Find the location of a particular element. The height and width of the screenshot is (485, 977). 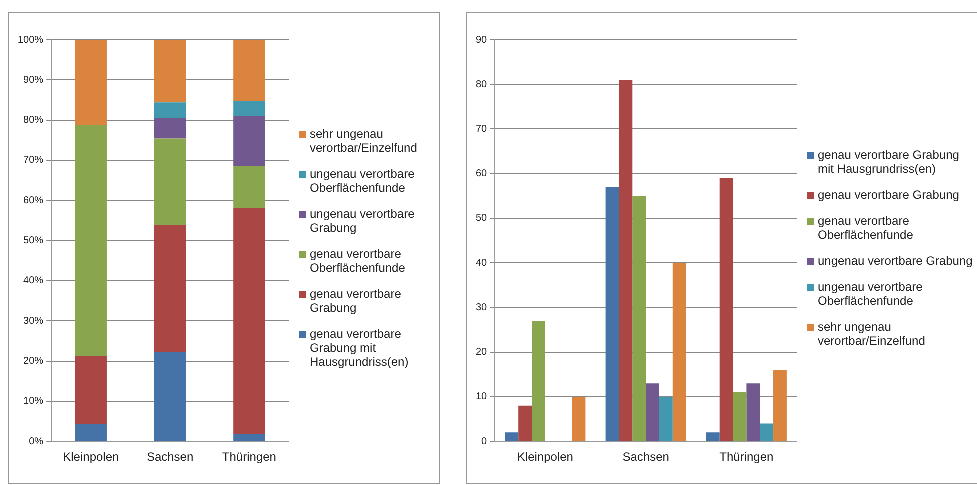

y-tick-label: 10% is located at coordinates (34, 402).